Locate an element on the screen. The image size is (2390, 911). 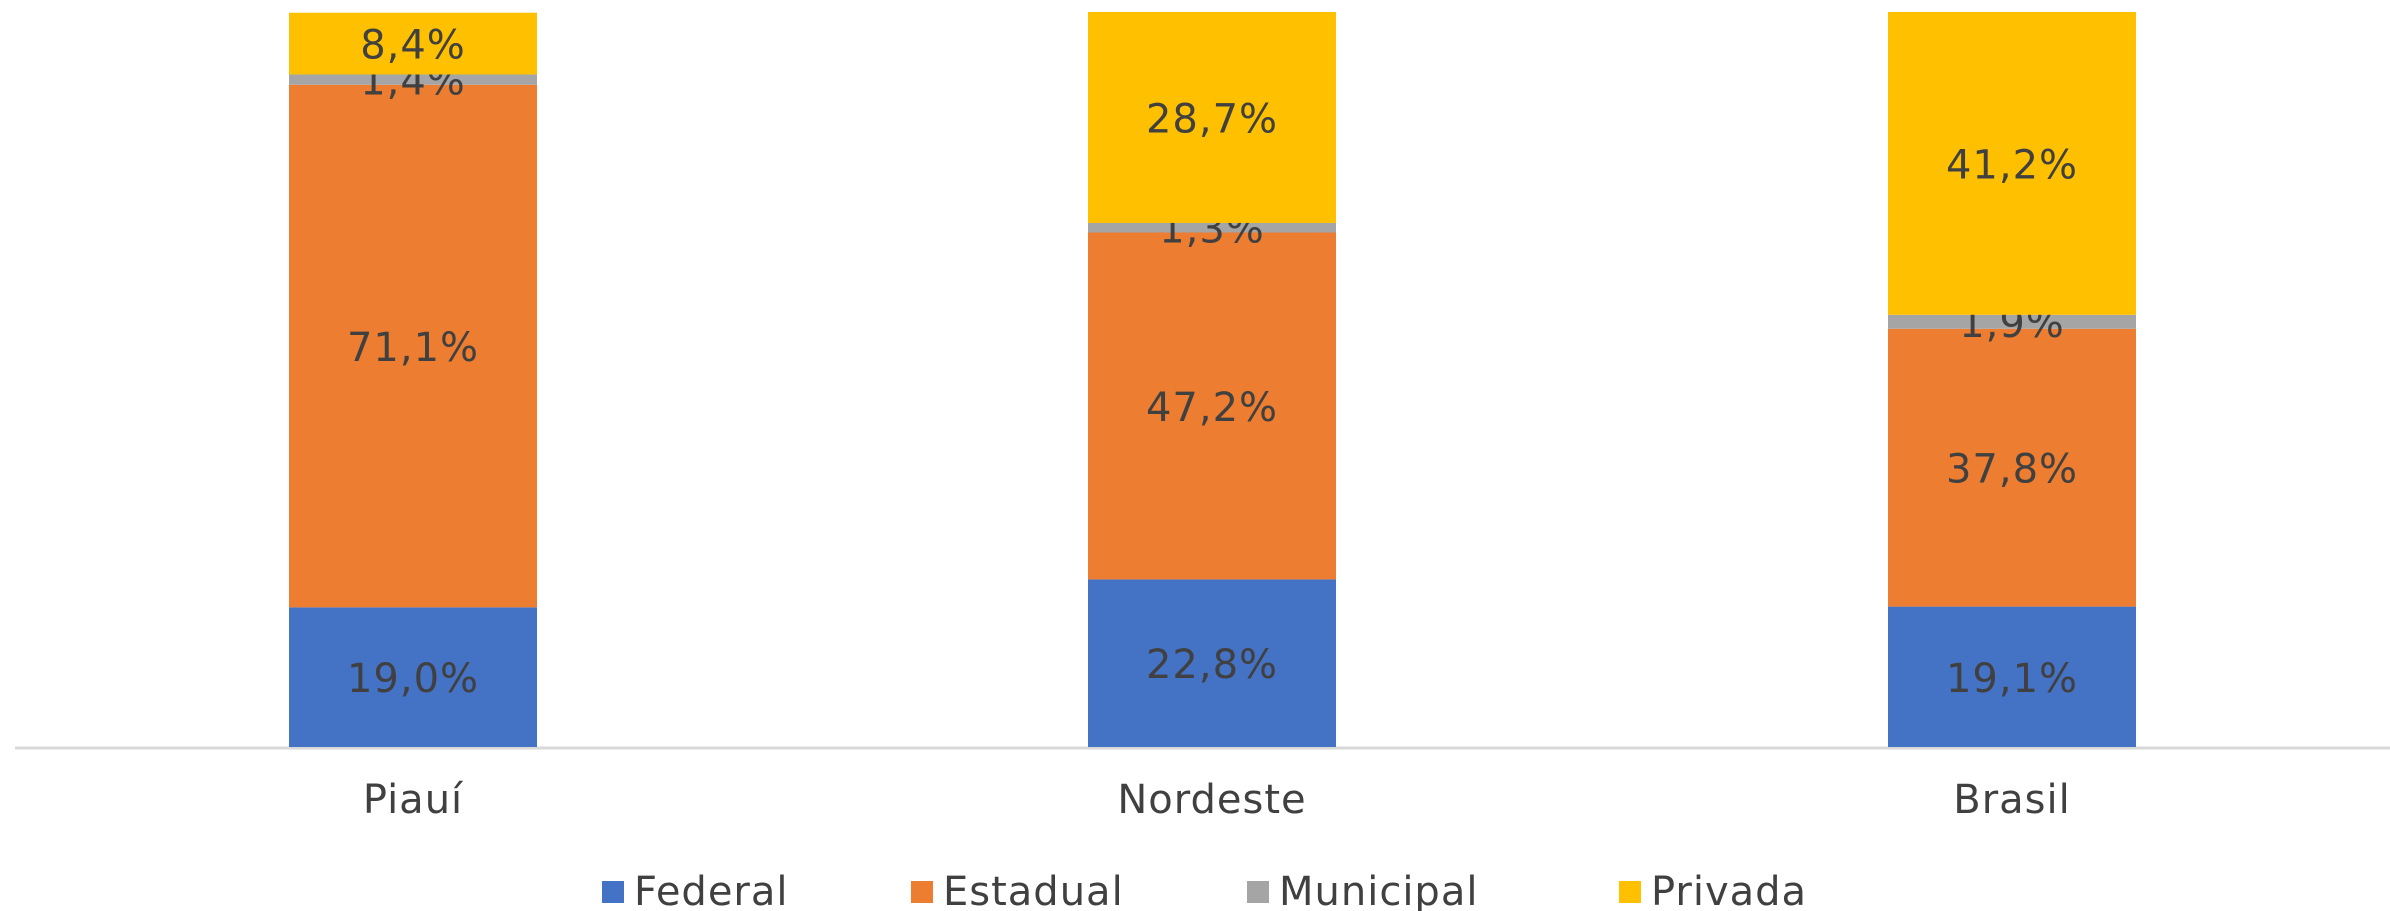
legend-label: Municipal is located at coordinates (1378, 890).